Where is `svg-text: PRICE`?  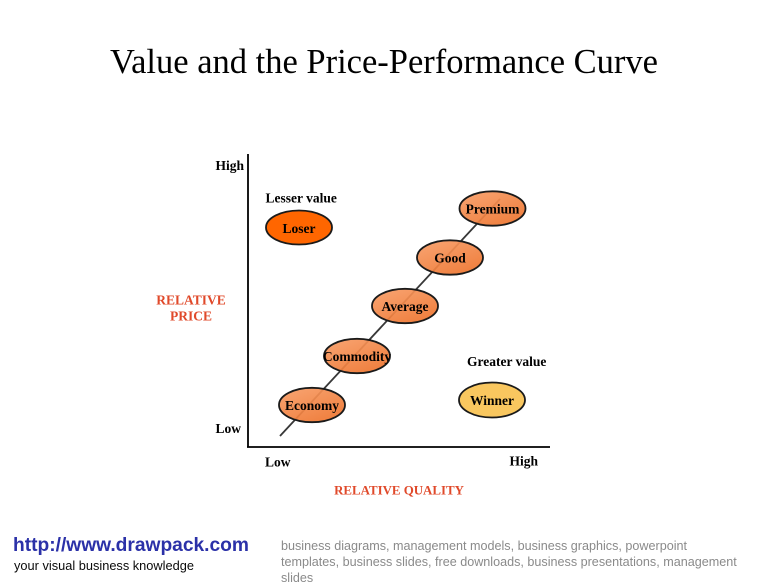
svg-text: PRICE is located at coordinates (191, 315).